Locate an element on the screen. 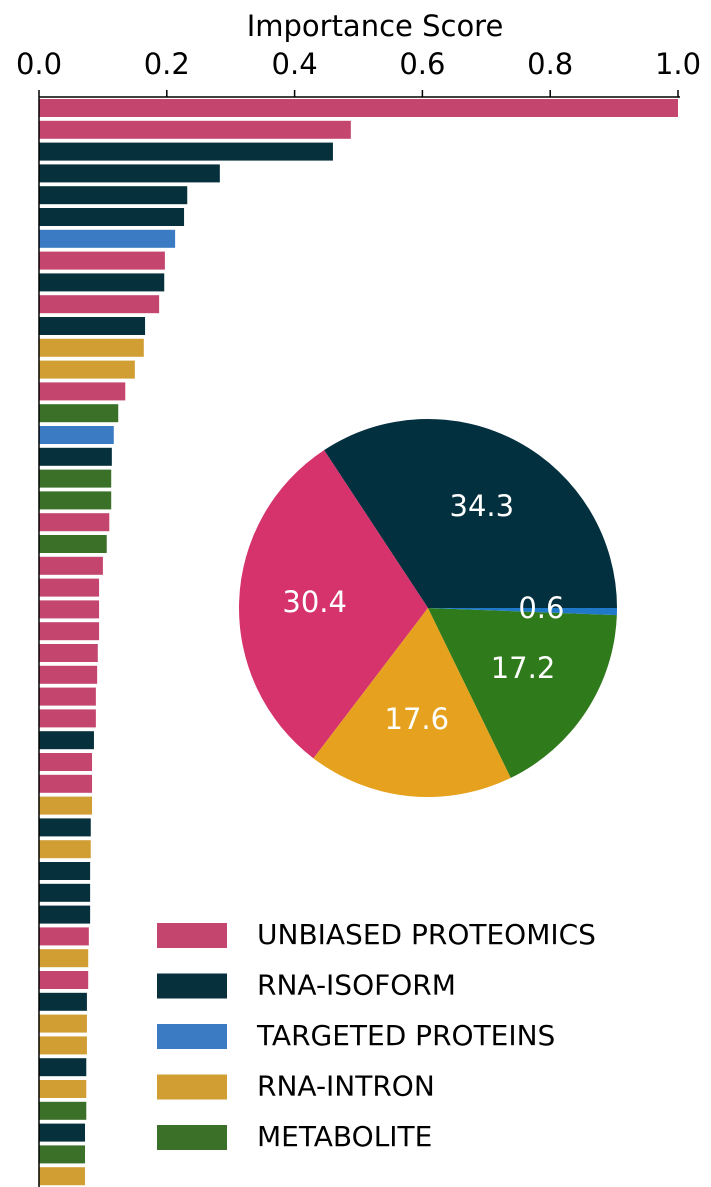  x-tick-label: 0.0 is located at coordinates (39, 64).